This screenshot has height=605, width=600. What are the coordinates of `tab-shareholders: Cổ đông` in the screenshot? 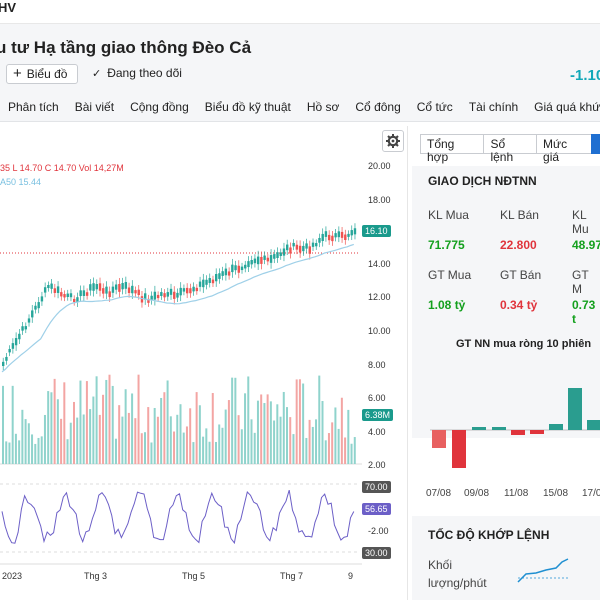 It's located at (378, 106).